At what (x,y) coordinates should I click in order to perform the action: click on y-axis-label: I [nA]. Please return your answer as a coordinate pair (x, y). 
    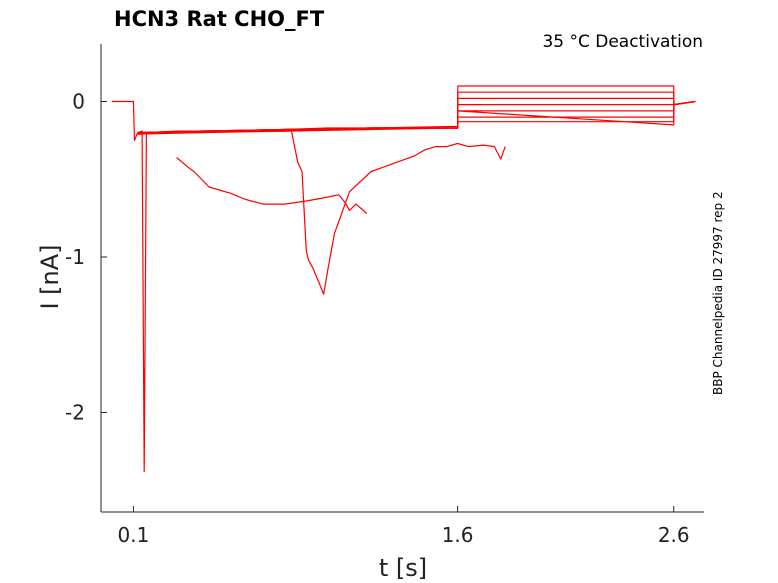
    Looking at the image, I should click on (50, 276).